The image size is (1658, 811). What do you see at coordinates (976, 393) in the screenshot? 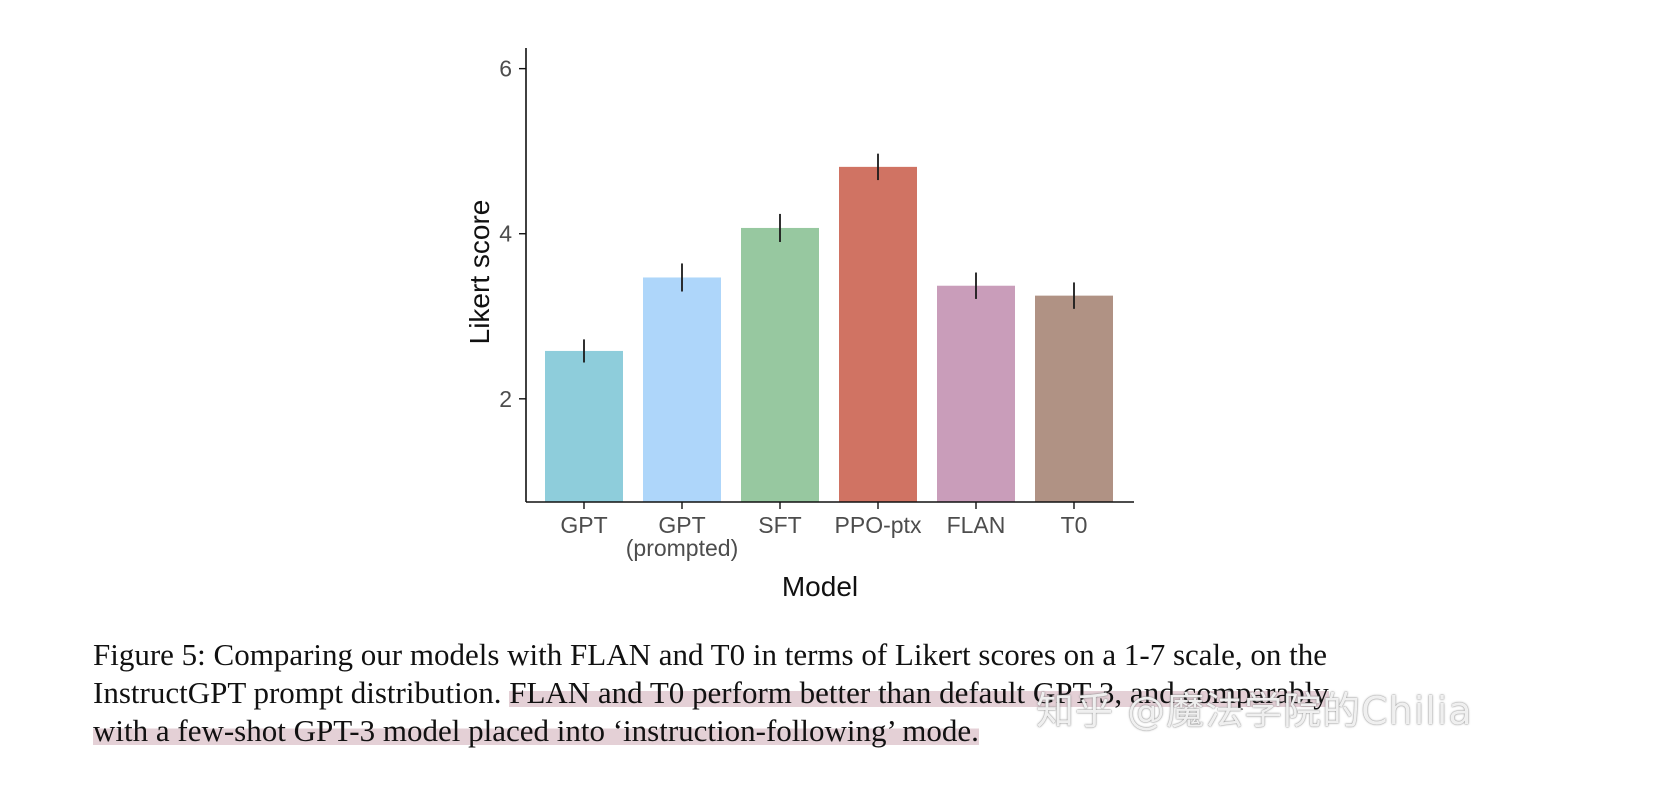
I see `bar-flan` at bounding box center [976, 393].